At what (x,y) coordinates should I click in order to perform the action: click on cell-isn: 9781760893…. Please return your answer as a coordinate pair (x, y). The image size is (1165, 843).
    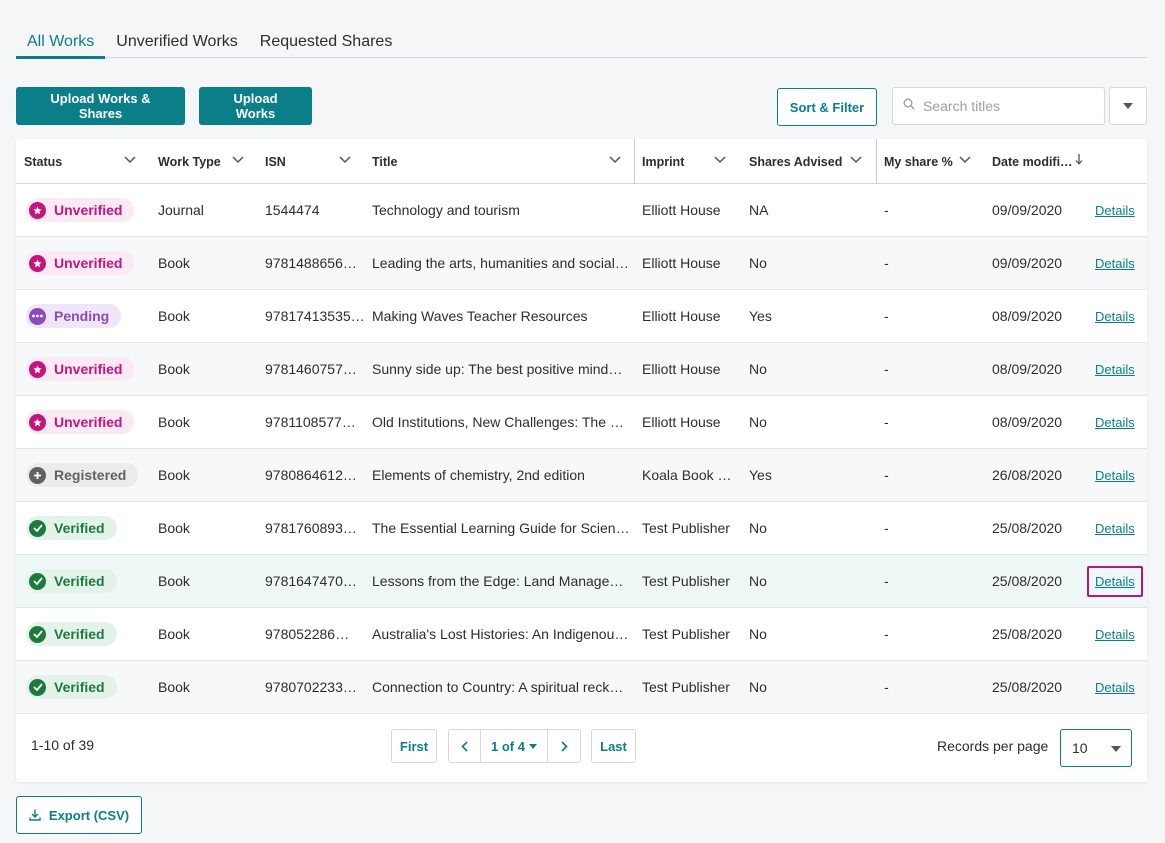
    Looking at the image, I should click on (311, 528).